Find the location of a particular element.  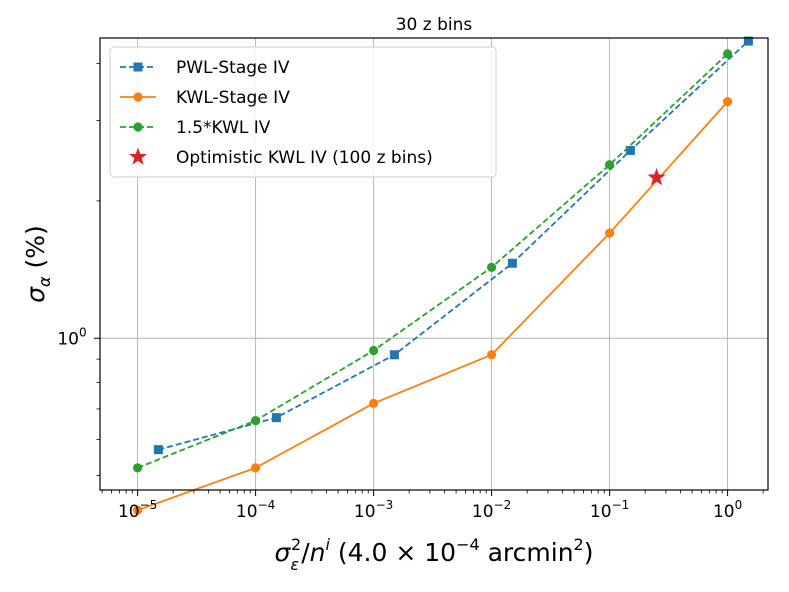

legend-entry: KWL-Stage IV is located at coordinates (205, 98).